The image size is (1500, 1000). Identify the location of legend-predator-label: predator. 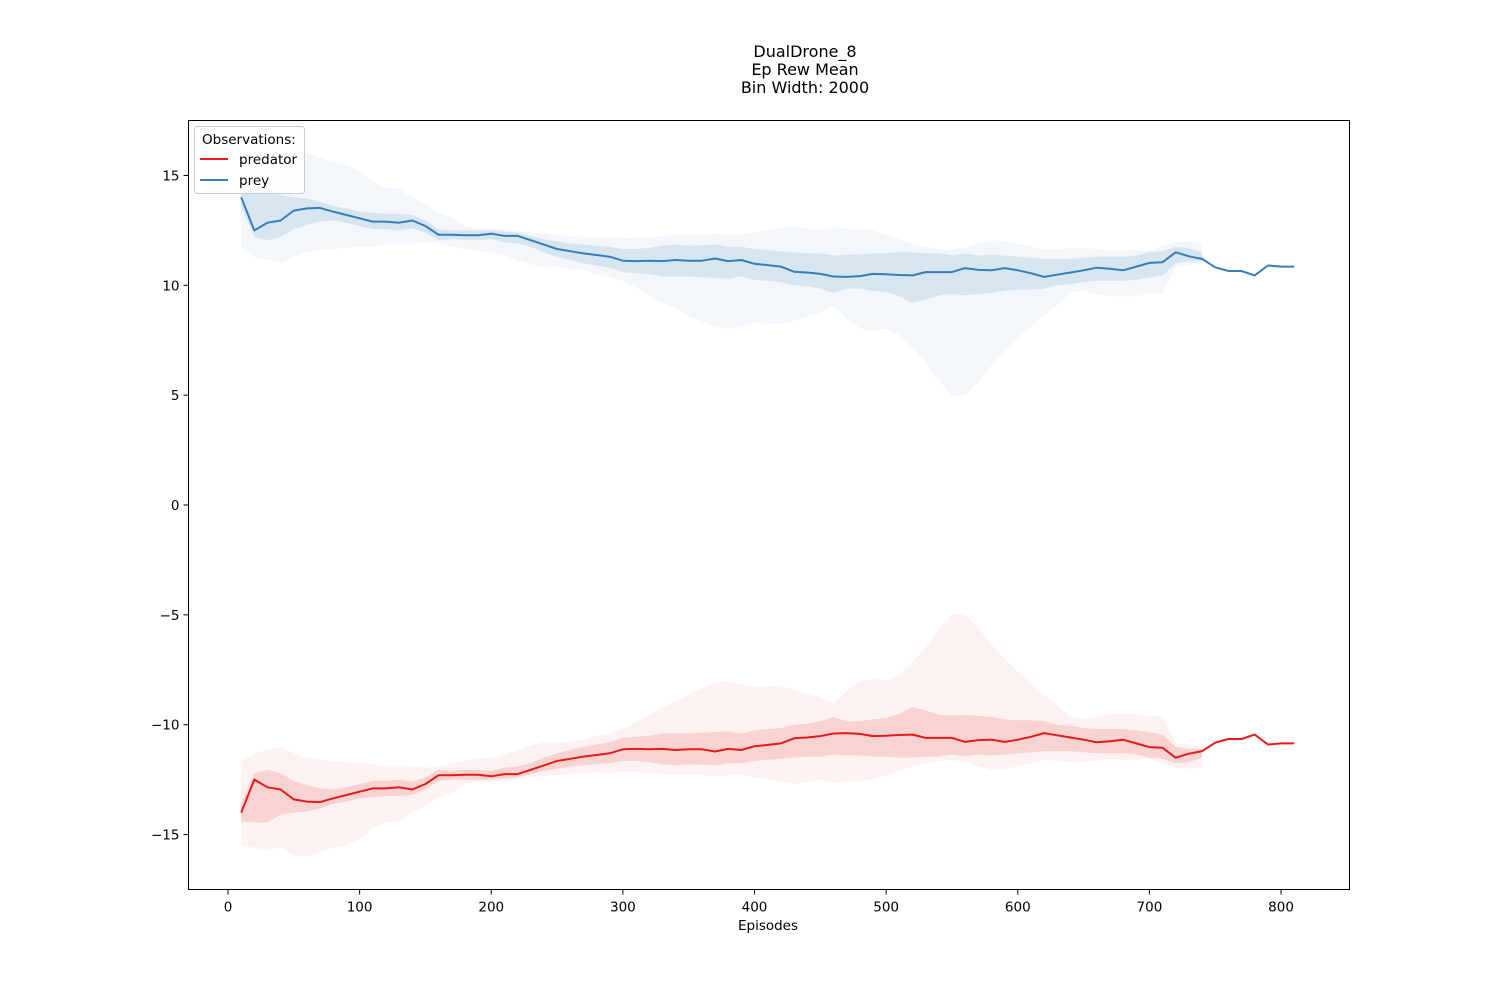
(268, 160).